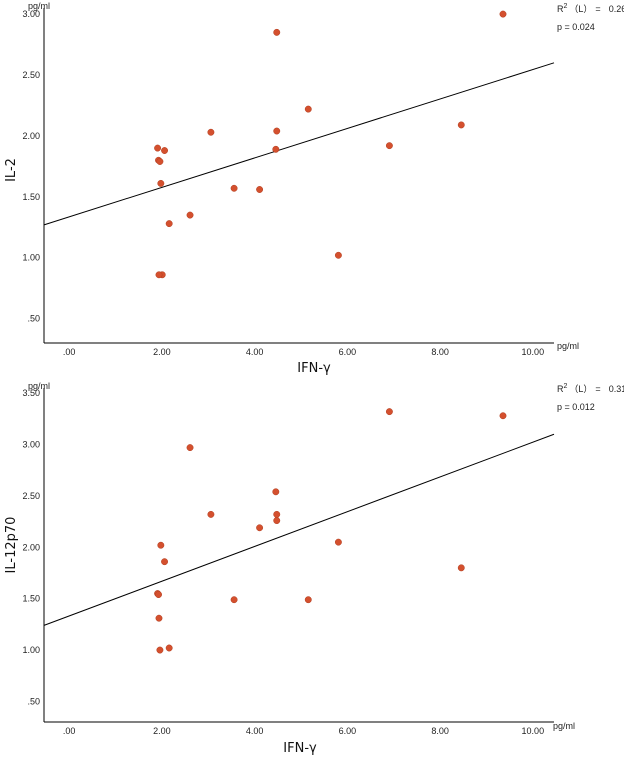  I want to click on chart2-y-tick-label: 2.50, so click(31, 496).